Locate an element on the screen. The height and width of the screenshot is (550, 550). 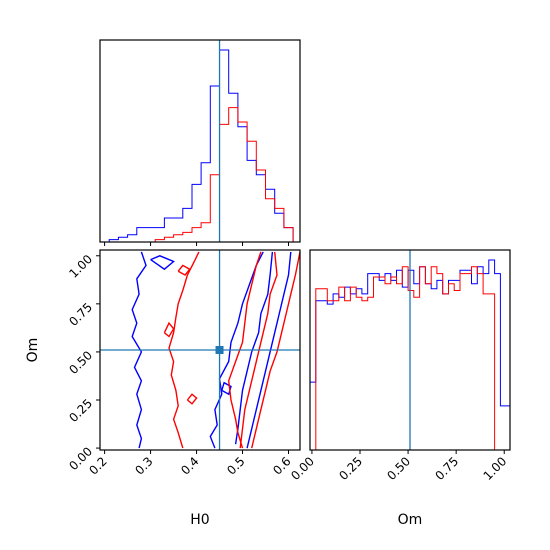
panel-h0-histogram-frame is located at coordinates (200, 141).